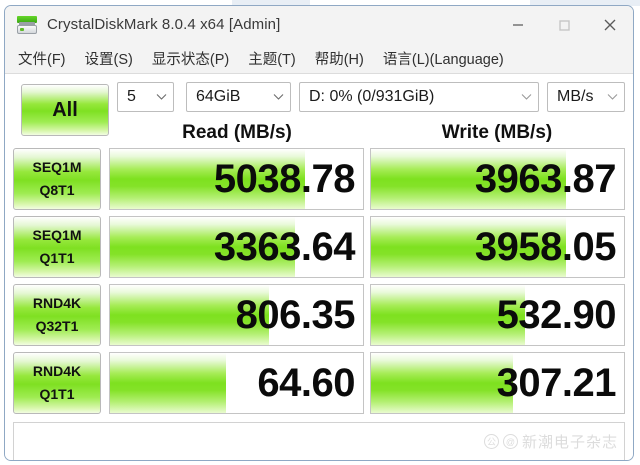 The image size is (640, 465). I want to click on write-bar-seq1m-q1t1: 3958.05, so click(497, 247).